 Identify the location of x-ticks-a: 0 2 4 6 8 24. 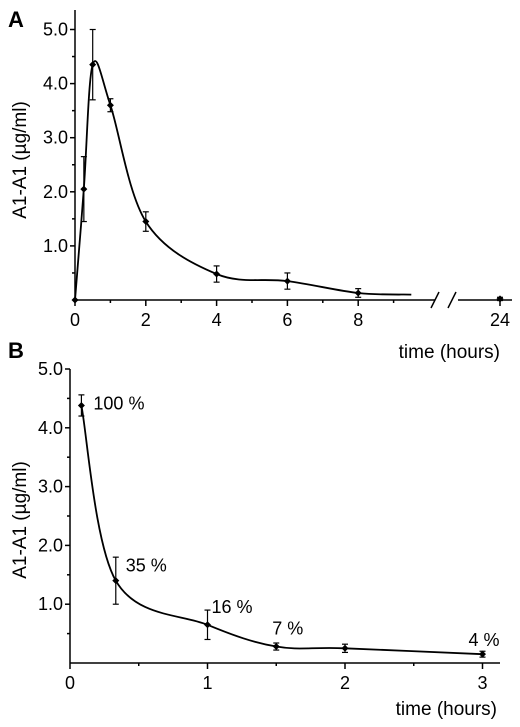
(290, 315).